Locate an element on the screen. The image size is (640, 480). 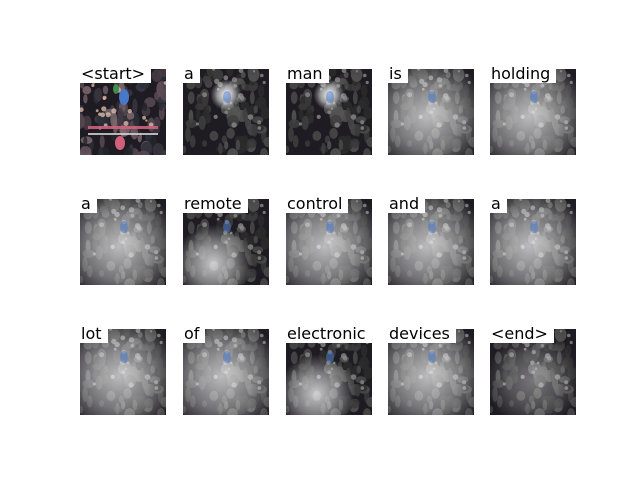
attention-cell: <end> is located at coordinates (533, 370).